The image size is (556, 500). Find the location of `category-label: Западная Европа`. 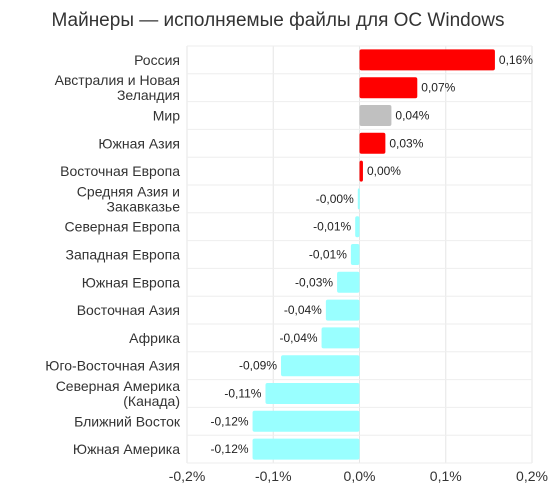

category-label: Западная Европа is located at coordinates (123, 255).